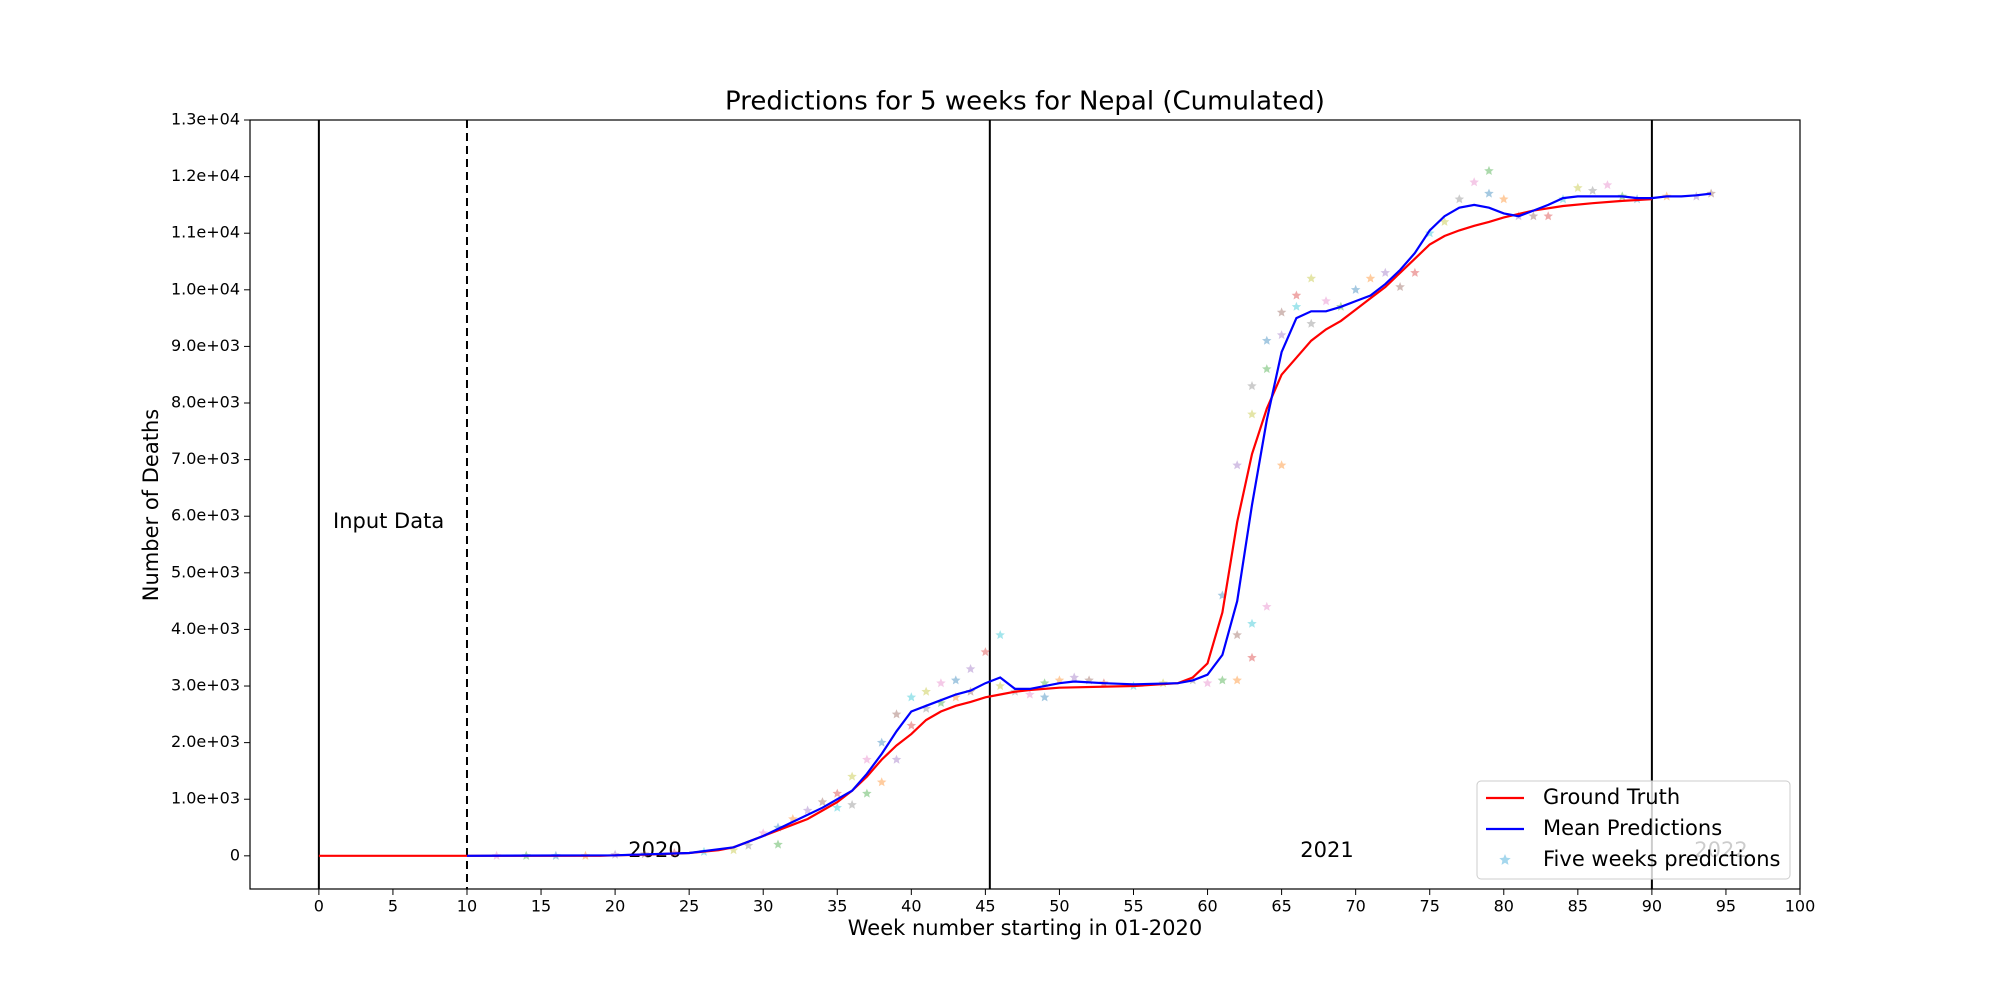 The height and width of the screenshot is (1000, 2000). What do you see at coordinates (1025, 928) in the screenshot?
I see `x-axis-label: Week number starting in 01-2020` at bounding box center [1025, 928].